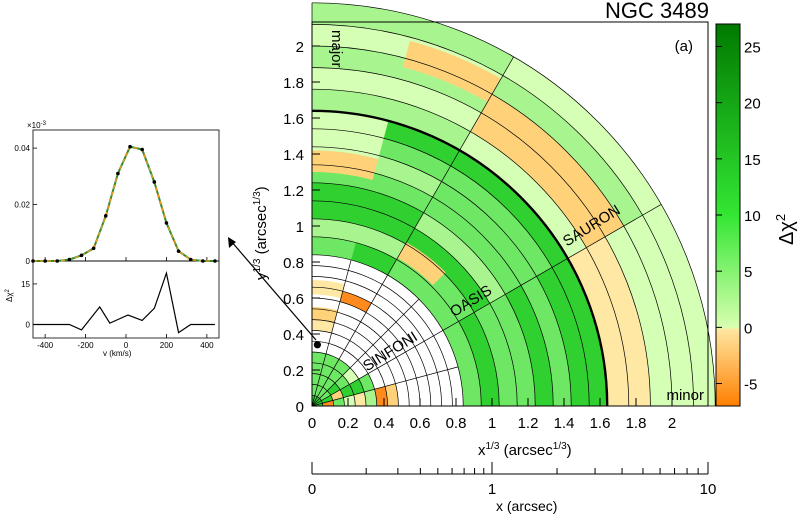  Describe the element at coordinates (600, 423) in the screenshot. I see `x-tick-label: 1.6` at that location.